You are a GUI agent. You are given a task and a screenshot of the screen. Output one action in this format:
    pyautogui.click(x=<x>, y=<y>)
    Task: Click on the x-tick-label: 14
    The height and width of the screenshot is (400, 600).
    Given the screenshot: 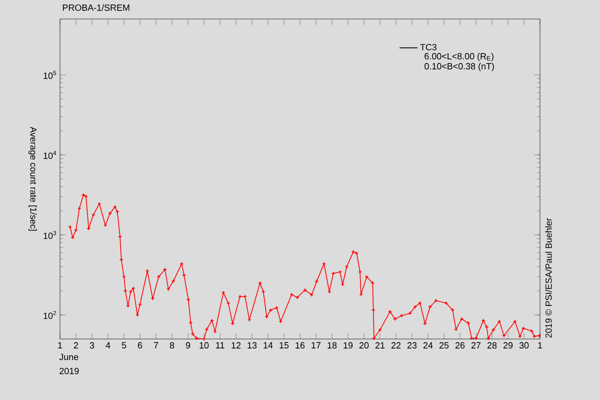 What is the action you would take?
    pyautogui.click(x=268, y=345)
    